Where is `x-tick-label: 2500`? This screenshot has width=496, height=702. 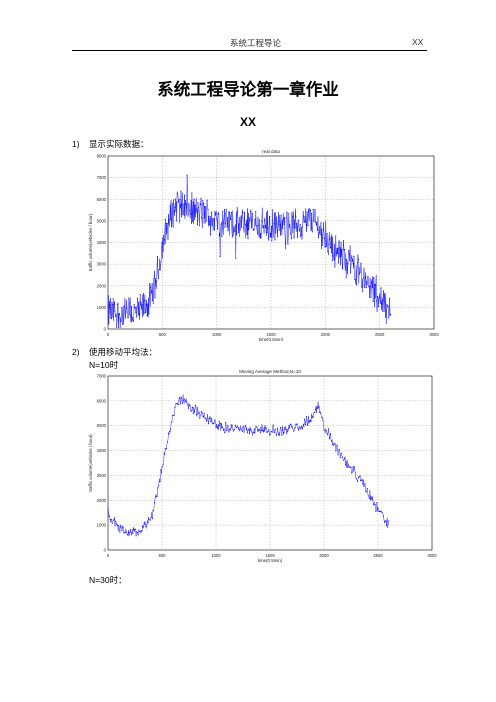
x-tick-label: 2500 is located at coordinates (380, 334).